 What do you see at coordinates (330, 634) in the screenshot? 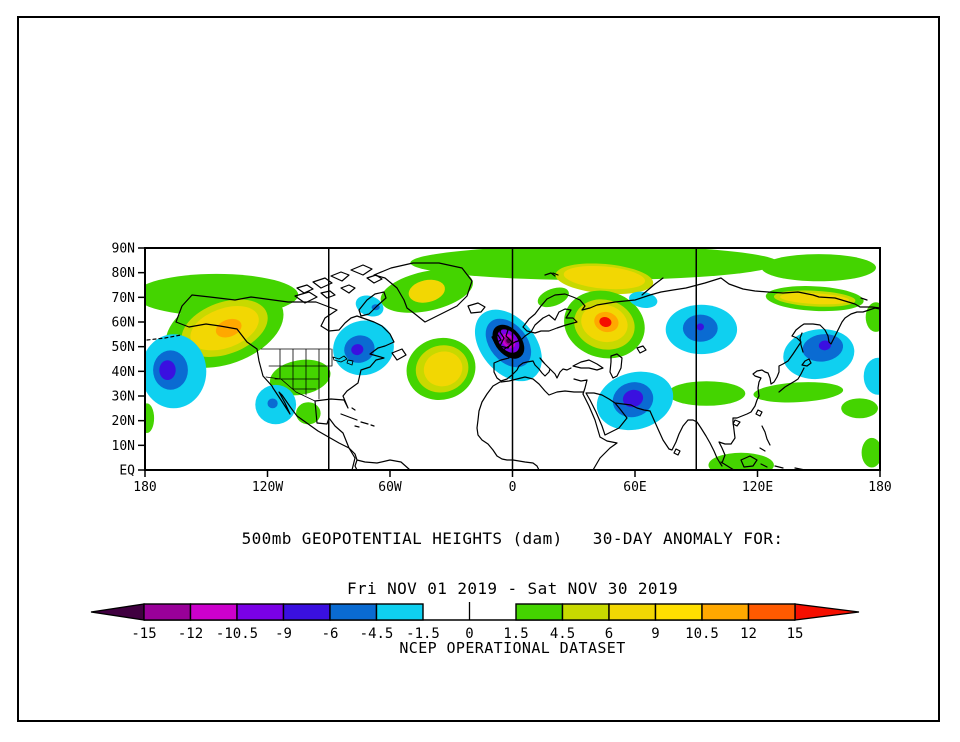
I see `colorbar-tick-label: -6` at bounding box center [330, 634].